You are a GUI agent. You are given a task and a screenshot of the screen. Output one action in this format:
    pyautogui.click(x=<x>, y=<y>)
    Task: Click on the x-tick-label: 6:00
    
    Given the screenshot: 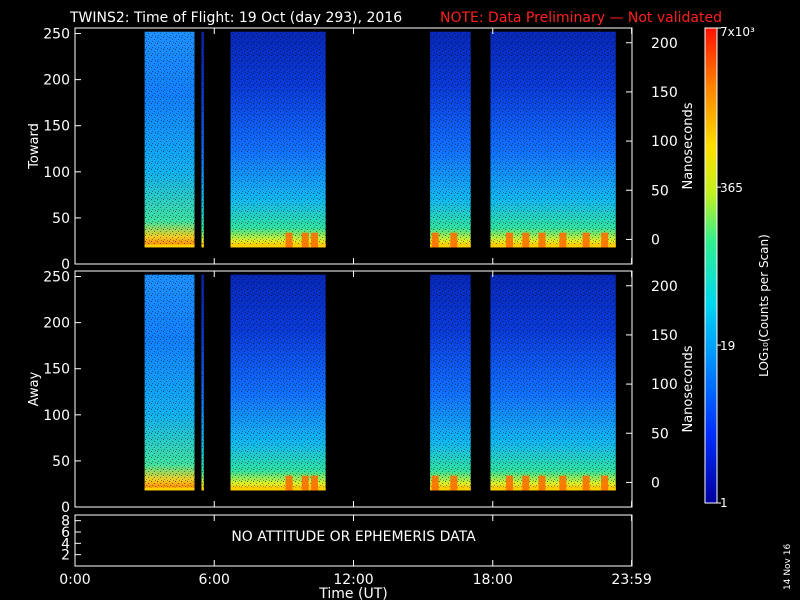 What is the action you would take?
    pyautogui.click(x=214, y=580)
    